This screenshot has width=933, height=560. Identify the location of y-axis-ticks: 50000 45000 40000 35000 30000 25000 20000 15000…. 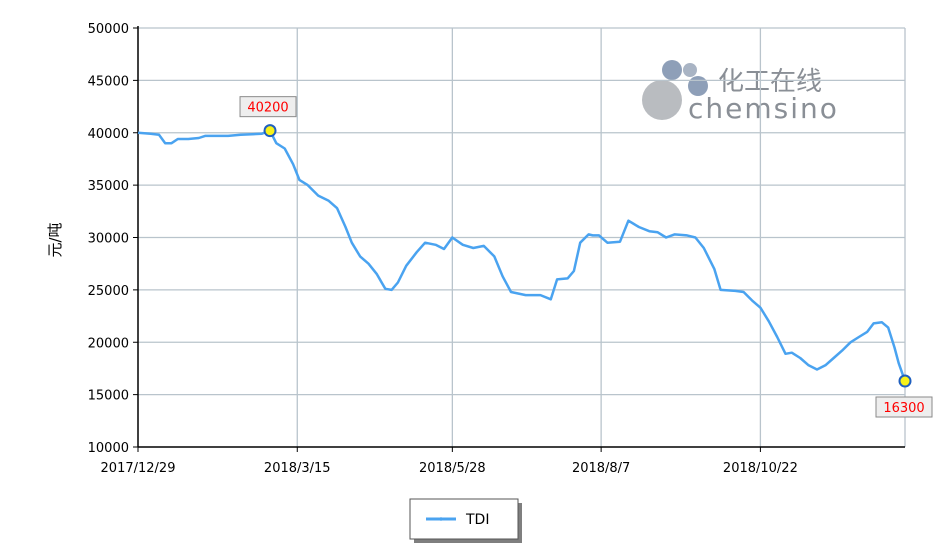
(113, 239).